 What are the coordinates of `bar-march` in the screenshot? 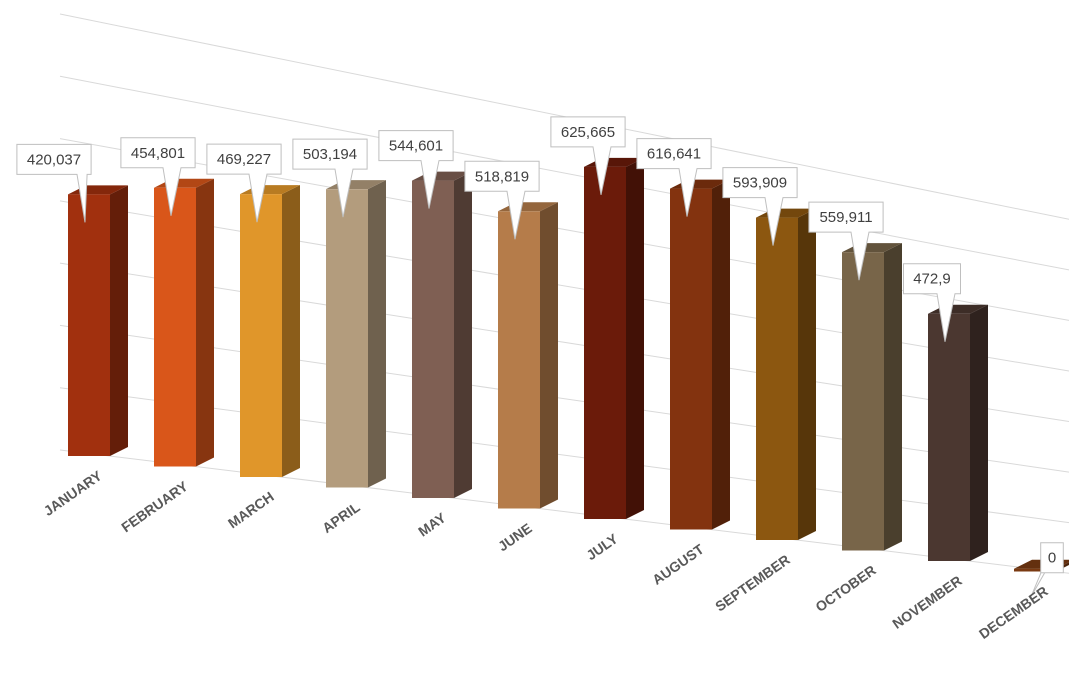 It's located at (270, 331).